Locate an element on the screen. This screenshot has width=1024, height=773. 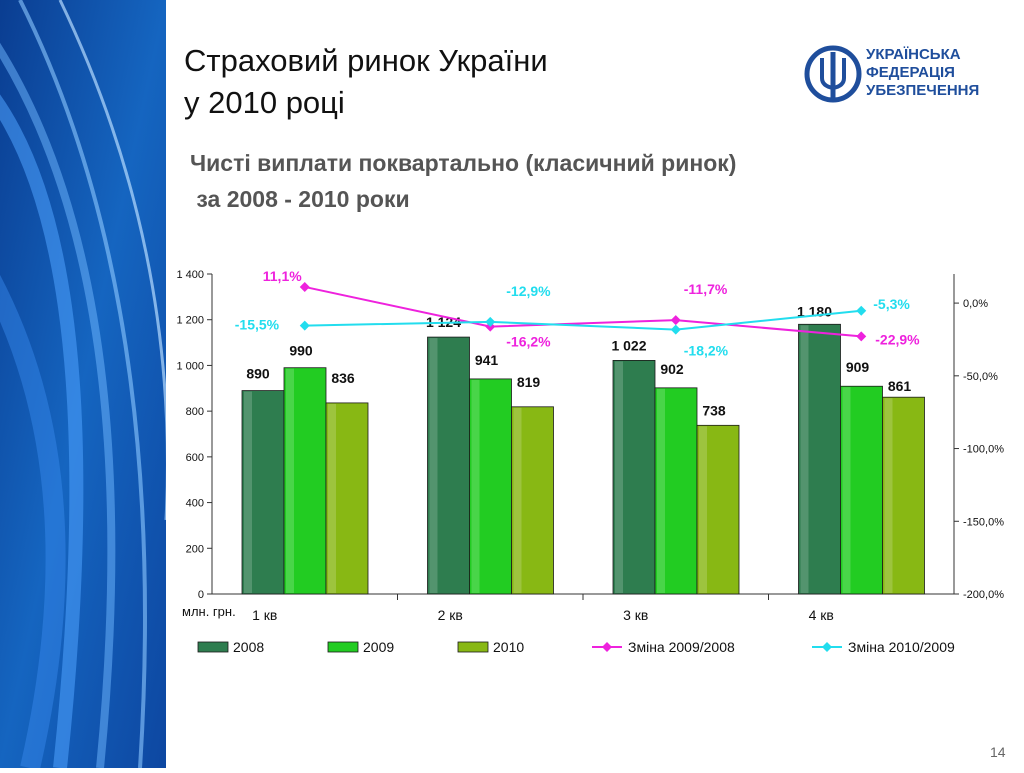
bar-data-label: 836 is located at coordinates (343, 378).